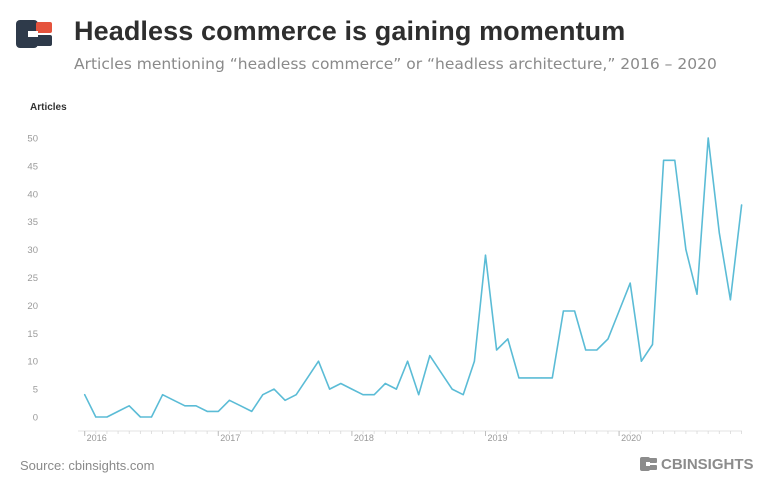  I want to click on x-tick-label: 2017, so click(230, 438).